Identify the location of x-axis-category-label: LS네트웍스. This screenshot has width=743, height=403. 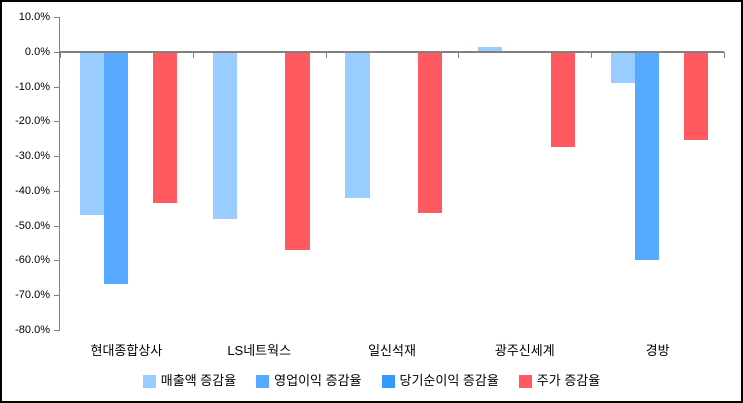
(259, 350).